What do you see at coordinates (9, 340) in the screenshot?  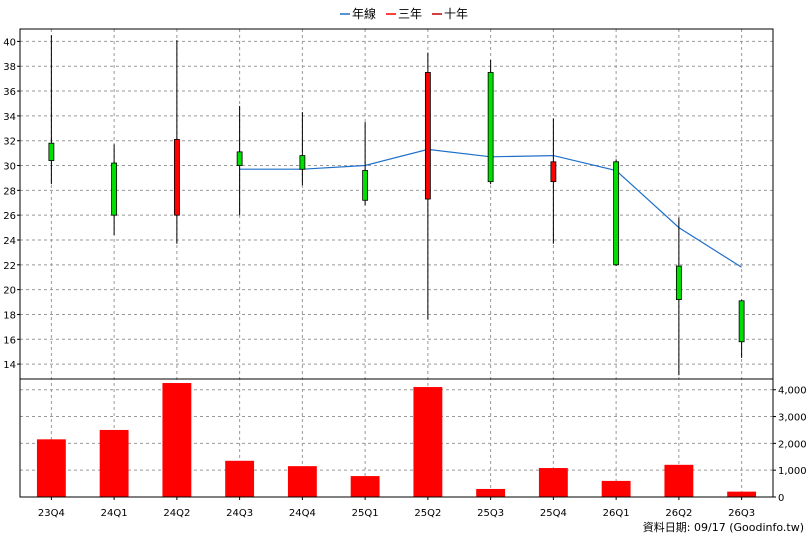 I see `price-tick-label: 16` at bounding box center [9, 340].